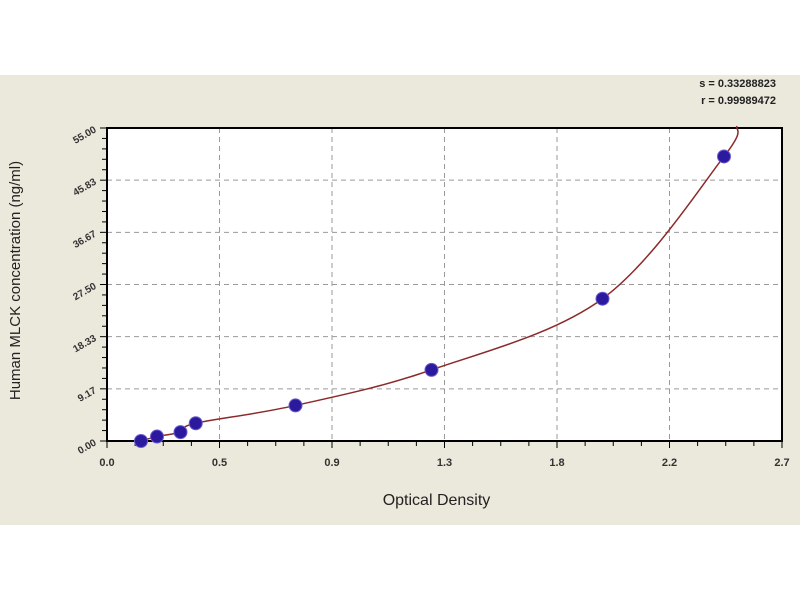 This screenshot has height=600, width=800. Describe the element at coordinates (85, 292) in the screenshot. I see `y-tick-label: 27.50` at that location.